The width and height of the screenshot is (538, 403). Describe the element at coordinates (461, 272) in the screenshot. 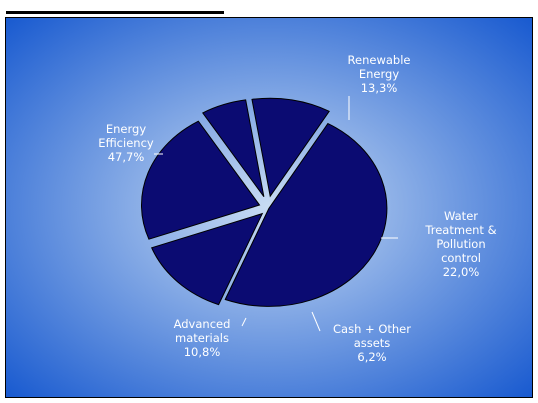

I see `slice-value-label: 22,0%` at that location.